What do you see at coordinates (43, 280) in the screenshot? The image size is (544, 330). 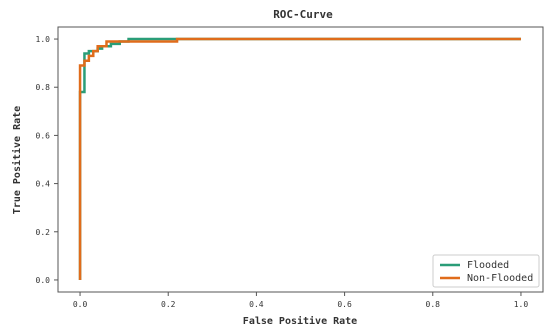 I see `y-tick-label: 0.0` at bounding box center [43, 280].